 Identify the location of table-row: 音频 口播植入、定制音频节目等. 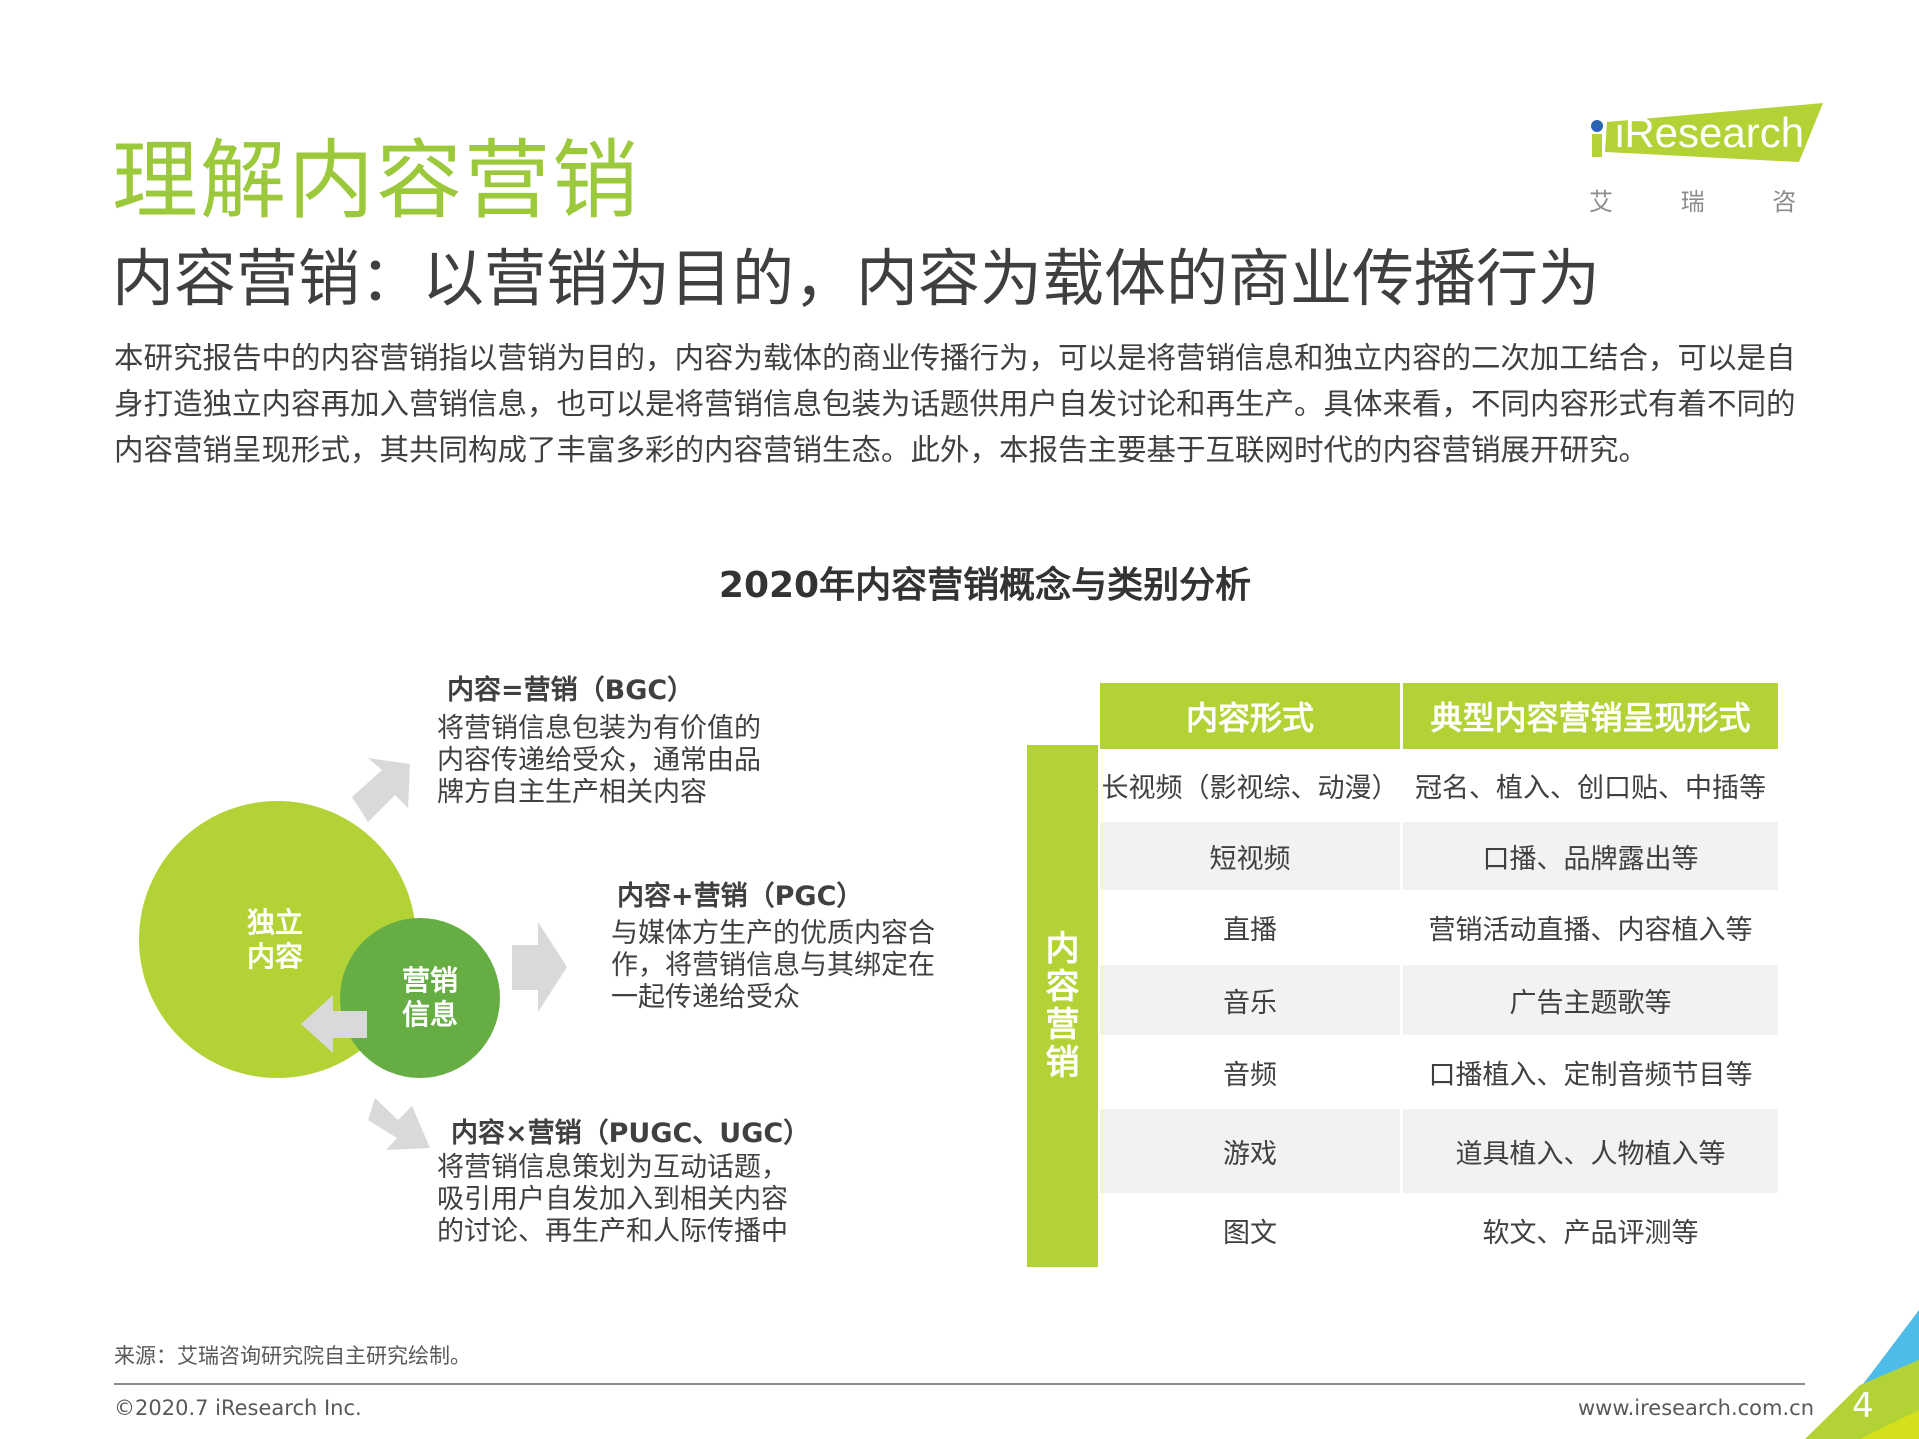
(1439, 1072).